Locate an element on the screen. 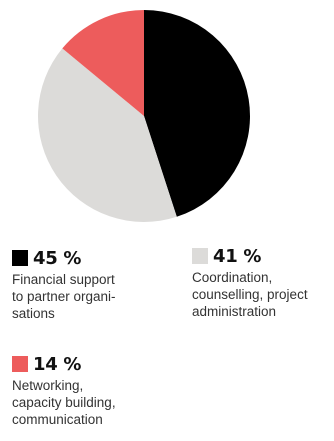  legend-swatch-networking is located at coordinates (20, 364).